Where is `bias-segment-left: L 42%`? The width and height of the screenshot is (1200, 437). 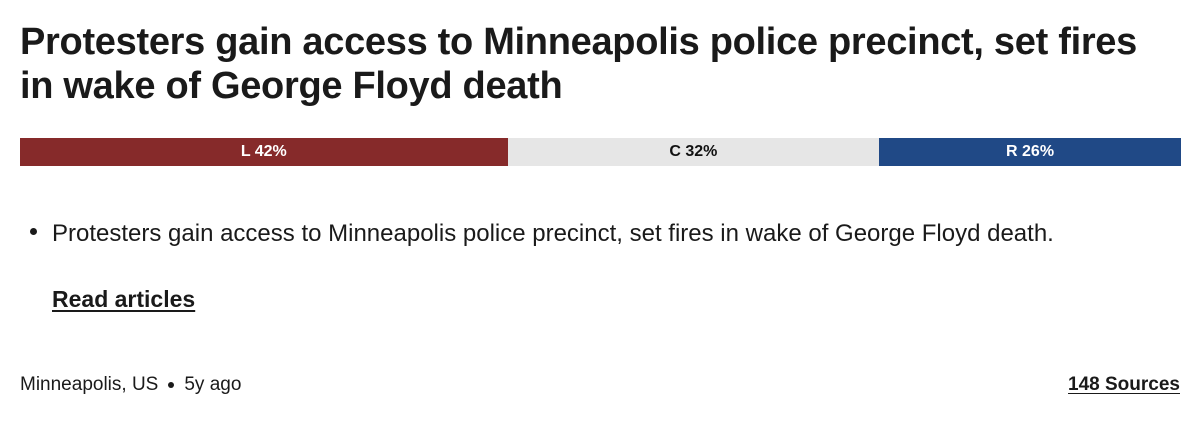
bias-segment-left: L 42% is located at coordinates (264, 152).